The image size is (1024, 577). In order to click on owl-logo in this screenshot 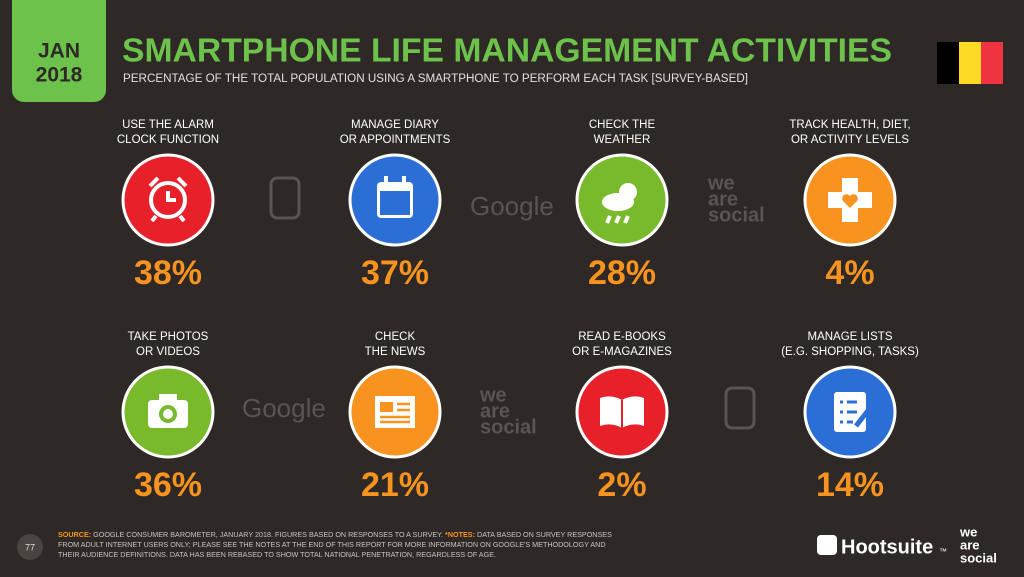, I will do `click(827, 545)`.